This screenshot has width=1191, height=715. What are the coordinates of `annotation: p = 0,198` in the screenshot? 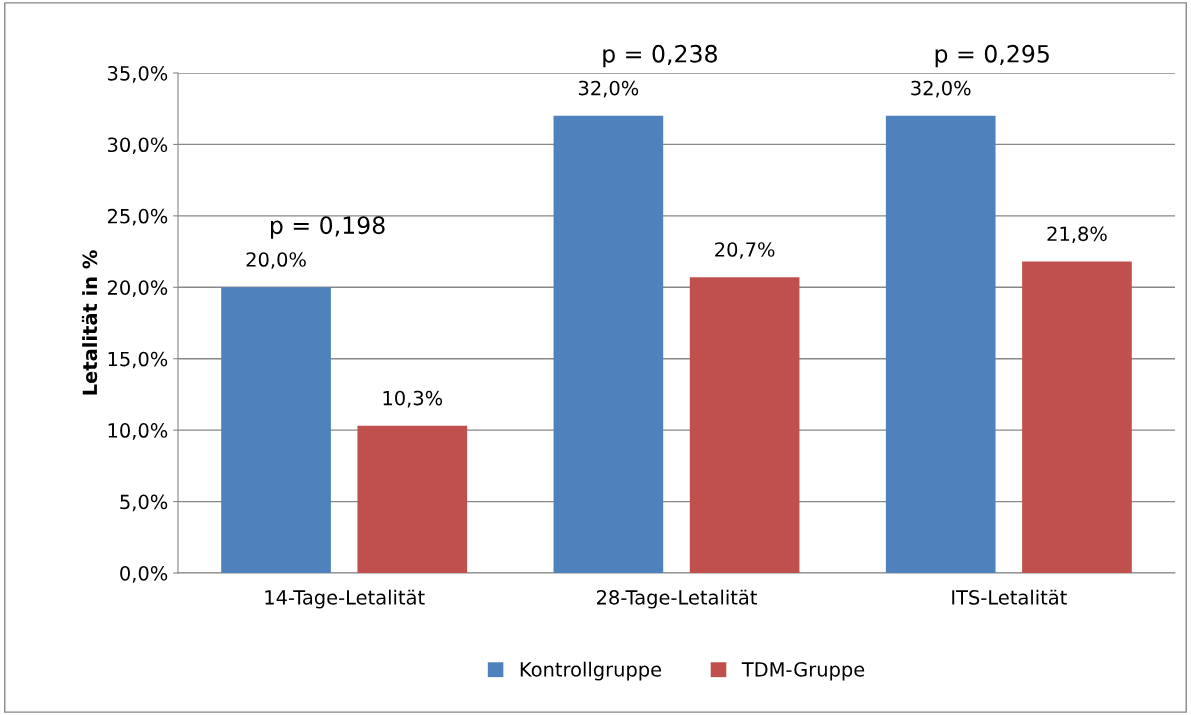 It's located at (328, 227).